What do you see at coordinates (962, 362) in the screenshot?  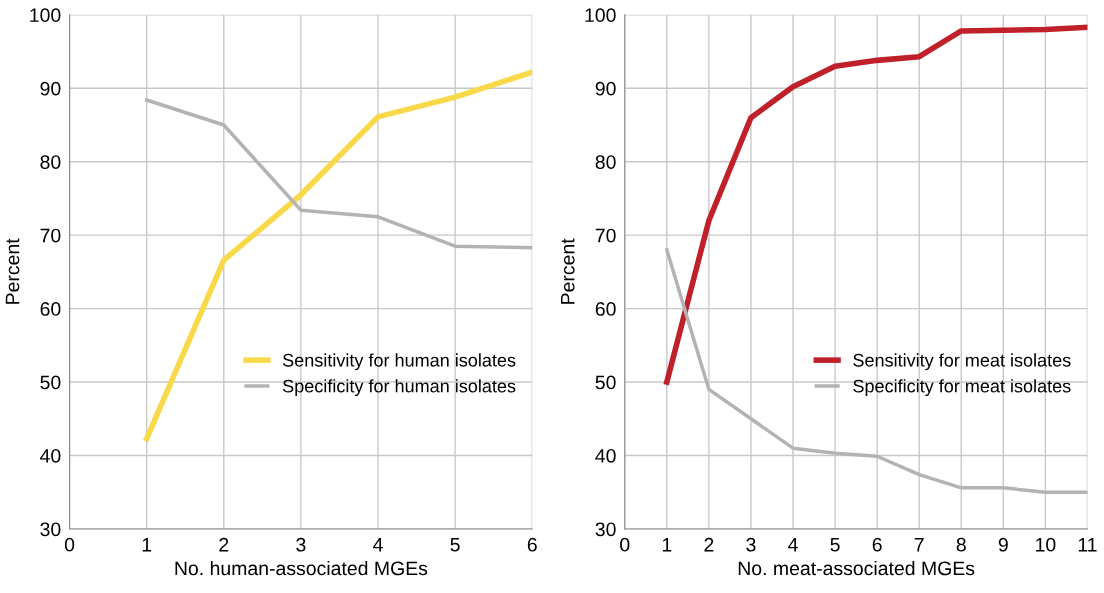 I see `legend-label: Sensitivity for meat isolates` at bounding box center [962, 362].